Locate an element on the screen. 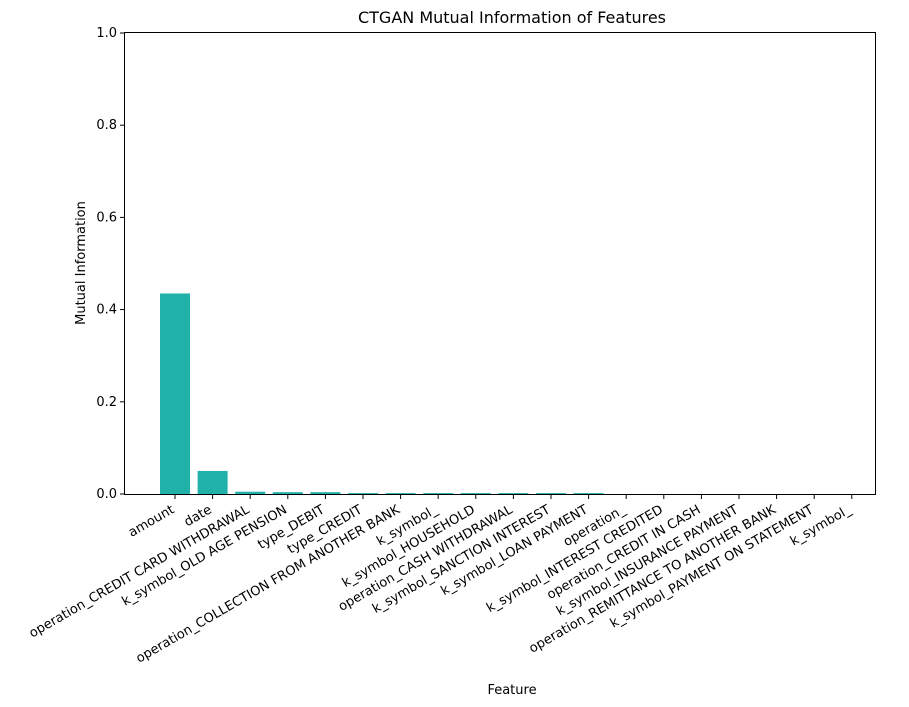 Image resolution: width=909 pixels, height=707 pixels. x-axis-label: Feature is located at coordinates (511, 690).